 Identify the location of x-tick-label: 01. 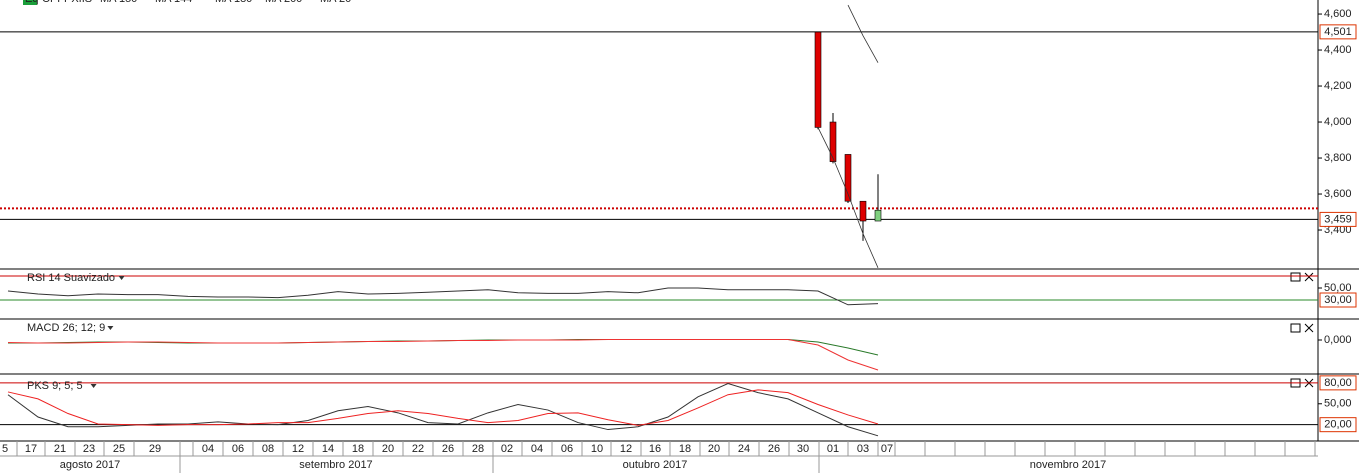
(833, 449).